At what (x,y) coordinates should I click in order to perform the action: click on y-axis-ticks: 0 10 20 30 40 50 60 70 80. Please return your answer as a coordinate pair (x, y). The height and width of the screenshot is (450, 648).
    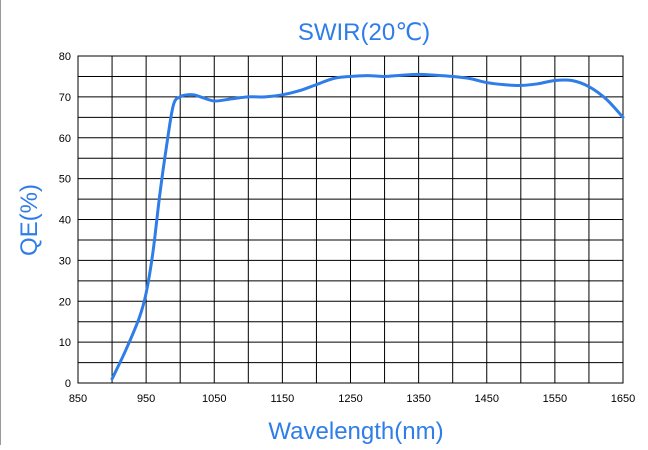
    Looking at the image, I should click on (65, 220).